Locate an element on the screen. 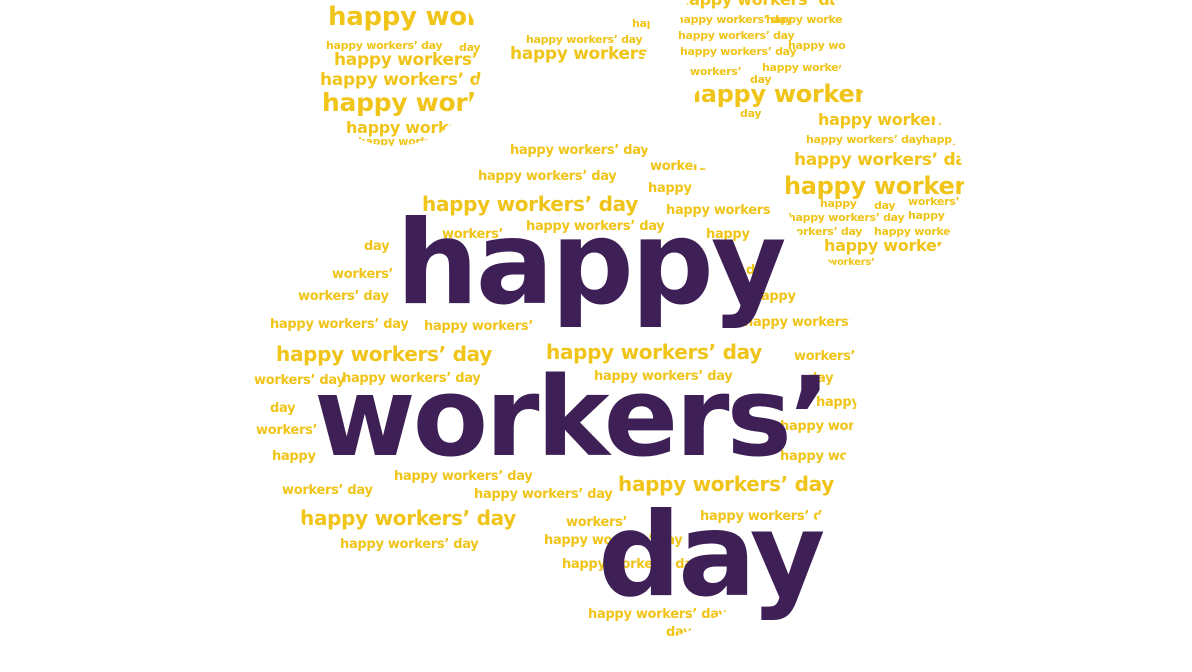 The height and width of the screenshot is (672, 1192). headline-day: day is located at coordinates (711, 555).